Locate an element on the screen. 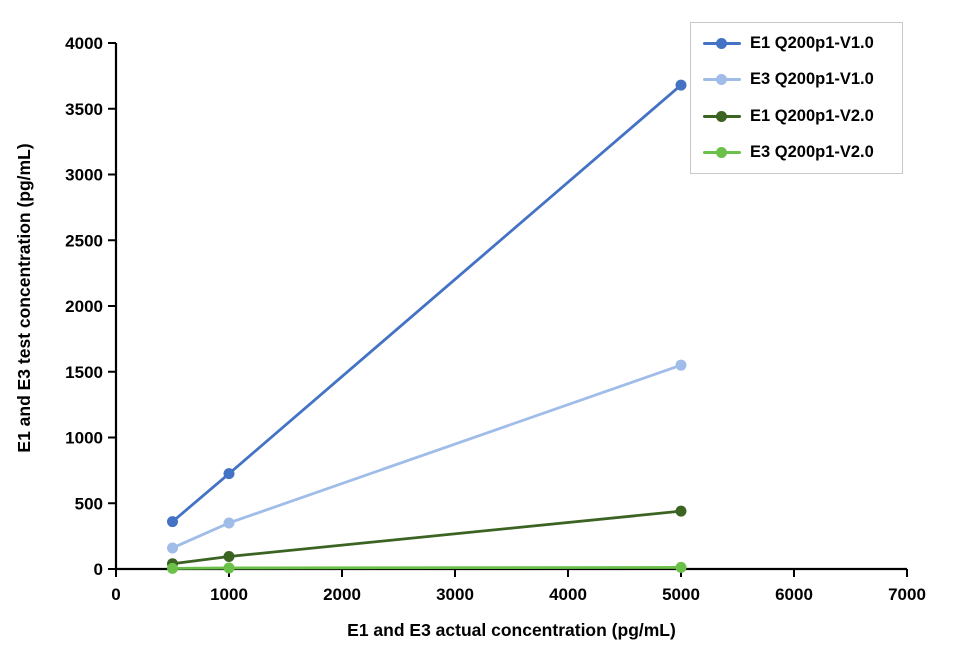 The height and width of the screenshot is (654, 954). y-tick-label: 3500 is located at coordinates (84, 109).